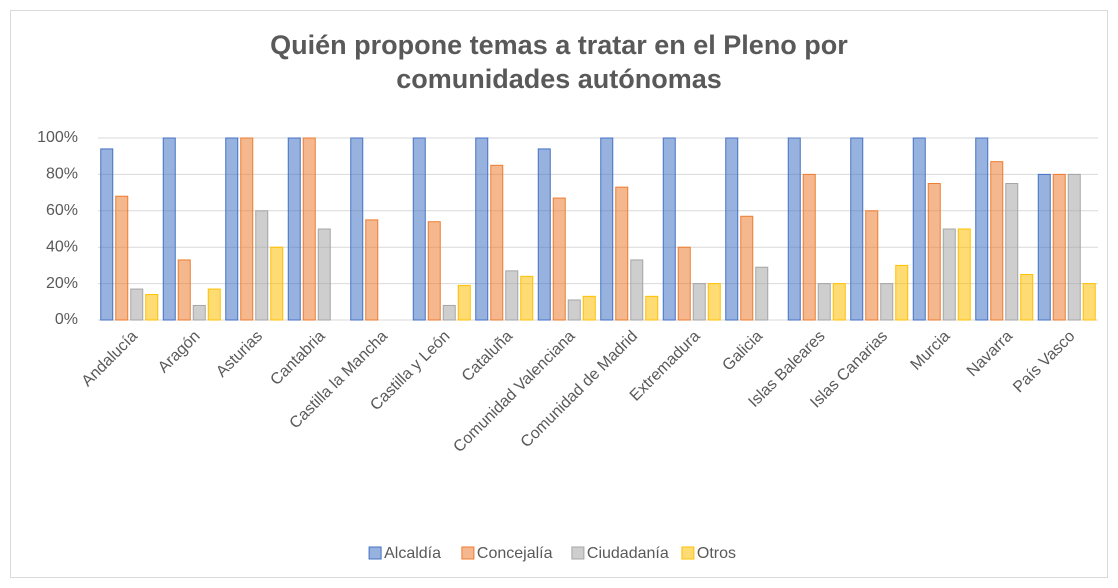 This screenshot has height=588, width=1118. Describe the element at coordinates (62, 246) in the screenshot. I see `y-tick-label: 40%` at that location.